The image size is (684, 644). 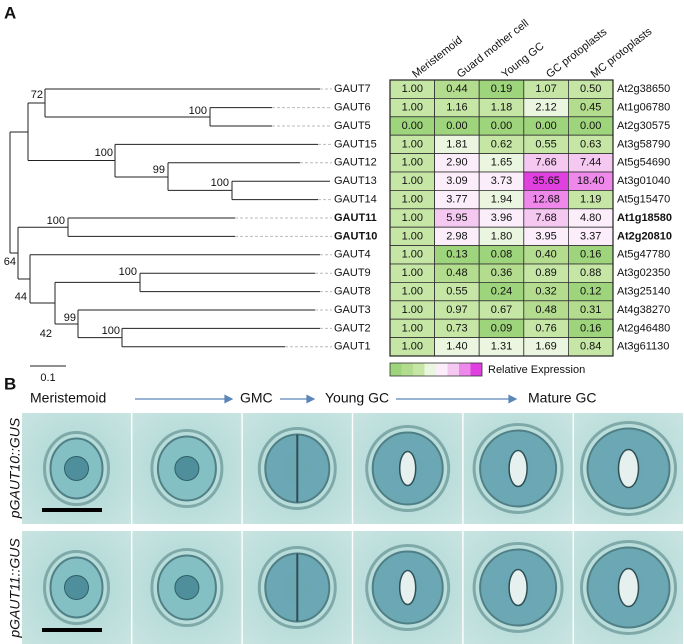 What do you see at coordinates (643, 144) in the screenshot?
I see `locus: At3g58790` at bounding box center [643, 144].